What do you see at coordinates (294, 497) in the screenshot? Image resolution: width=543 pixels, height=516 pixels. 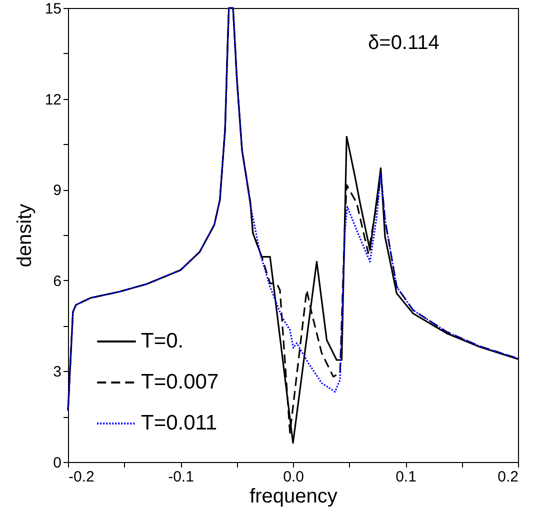 I see `x-axis-title: frequency` at bounding box center [294, 497].